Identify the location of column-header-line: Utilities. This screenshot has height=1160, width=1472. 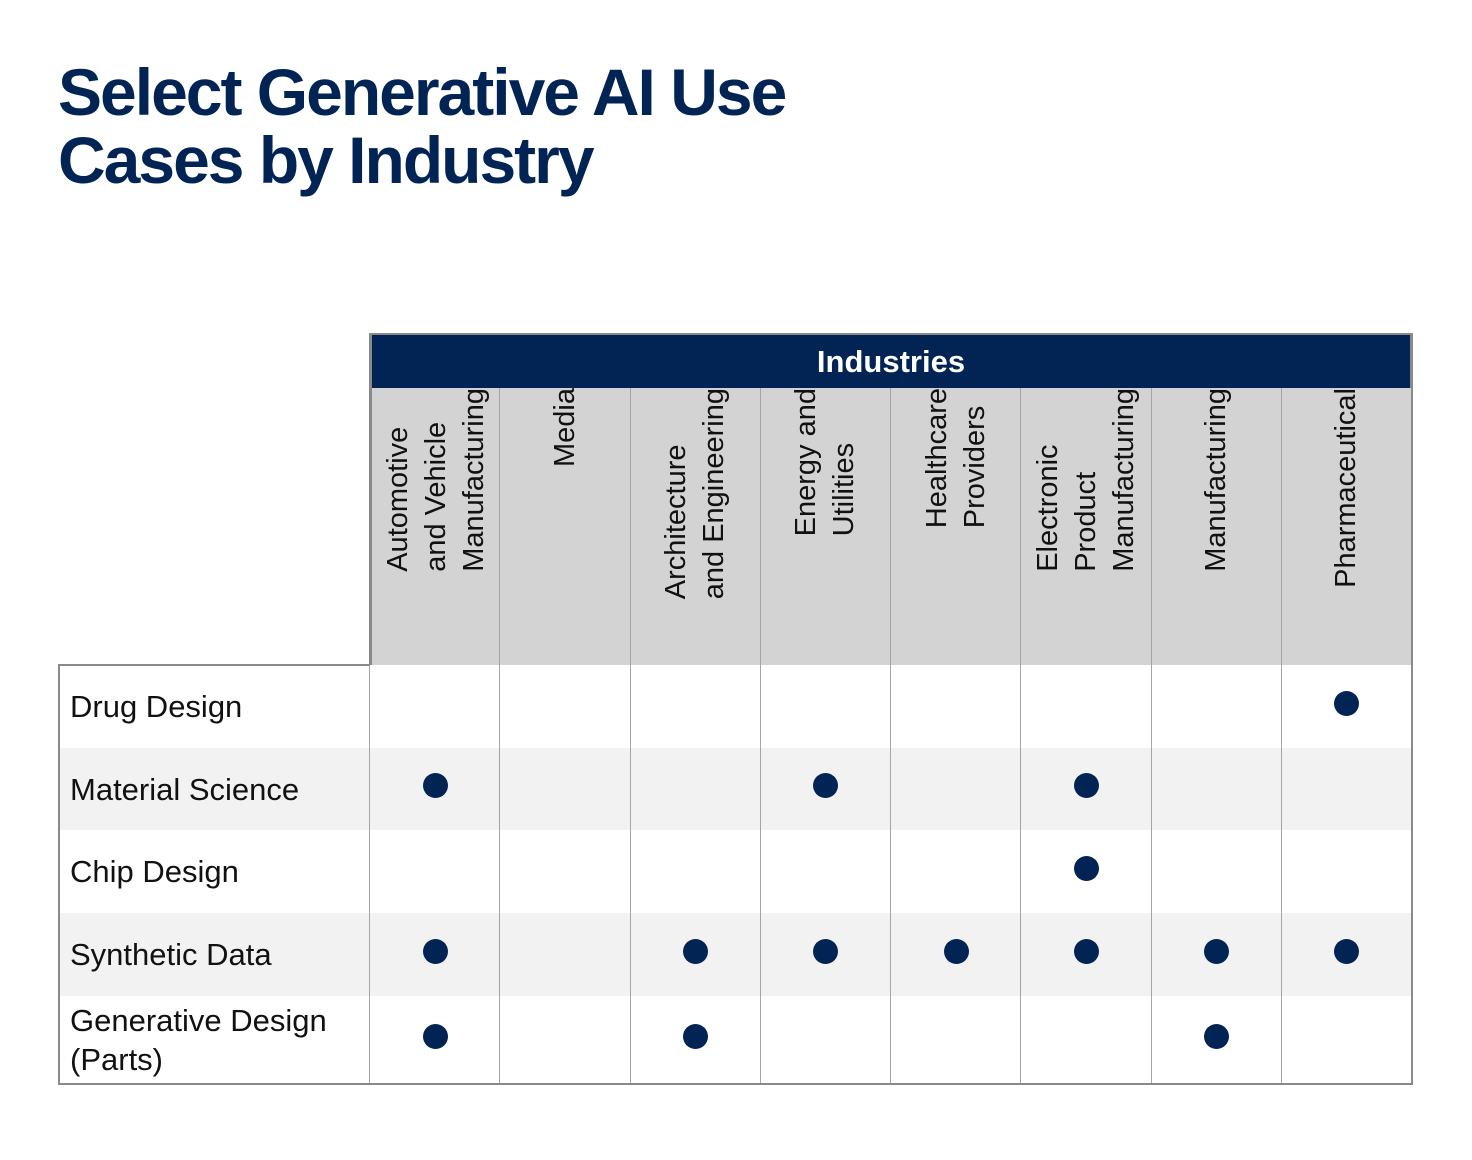
(844, 489).